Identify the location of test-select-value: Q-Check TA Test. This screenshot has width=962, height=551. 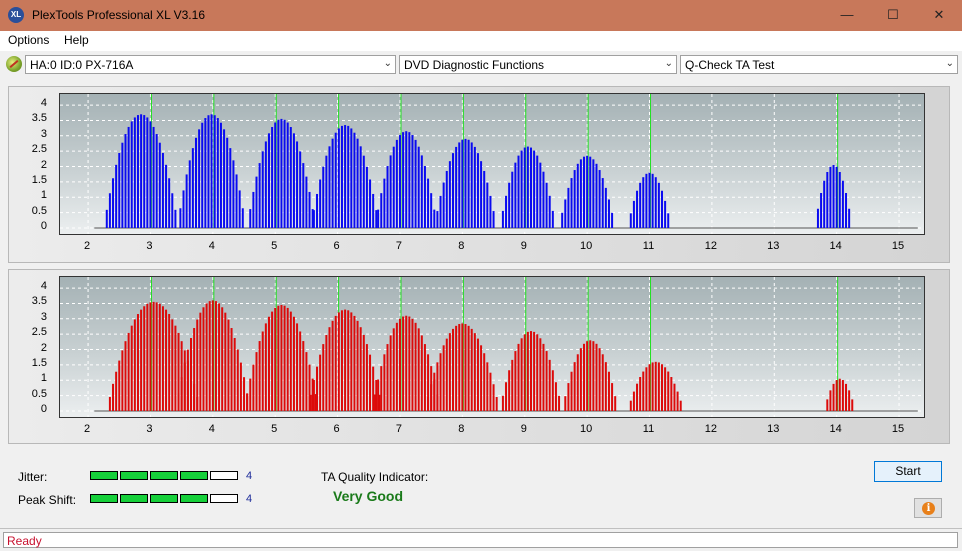
(730, 65).